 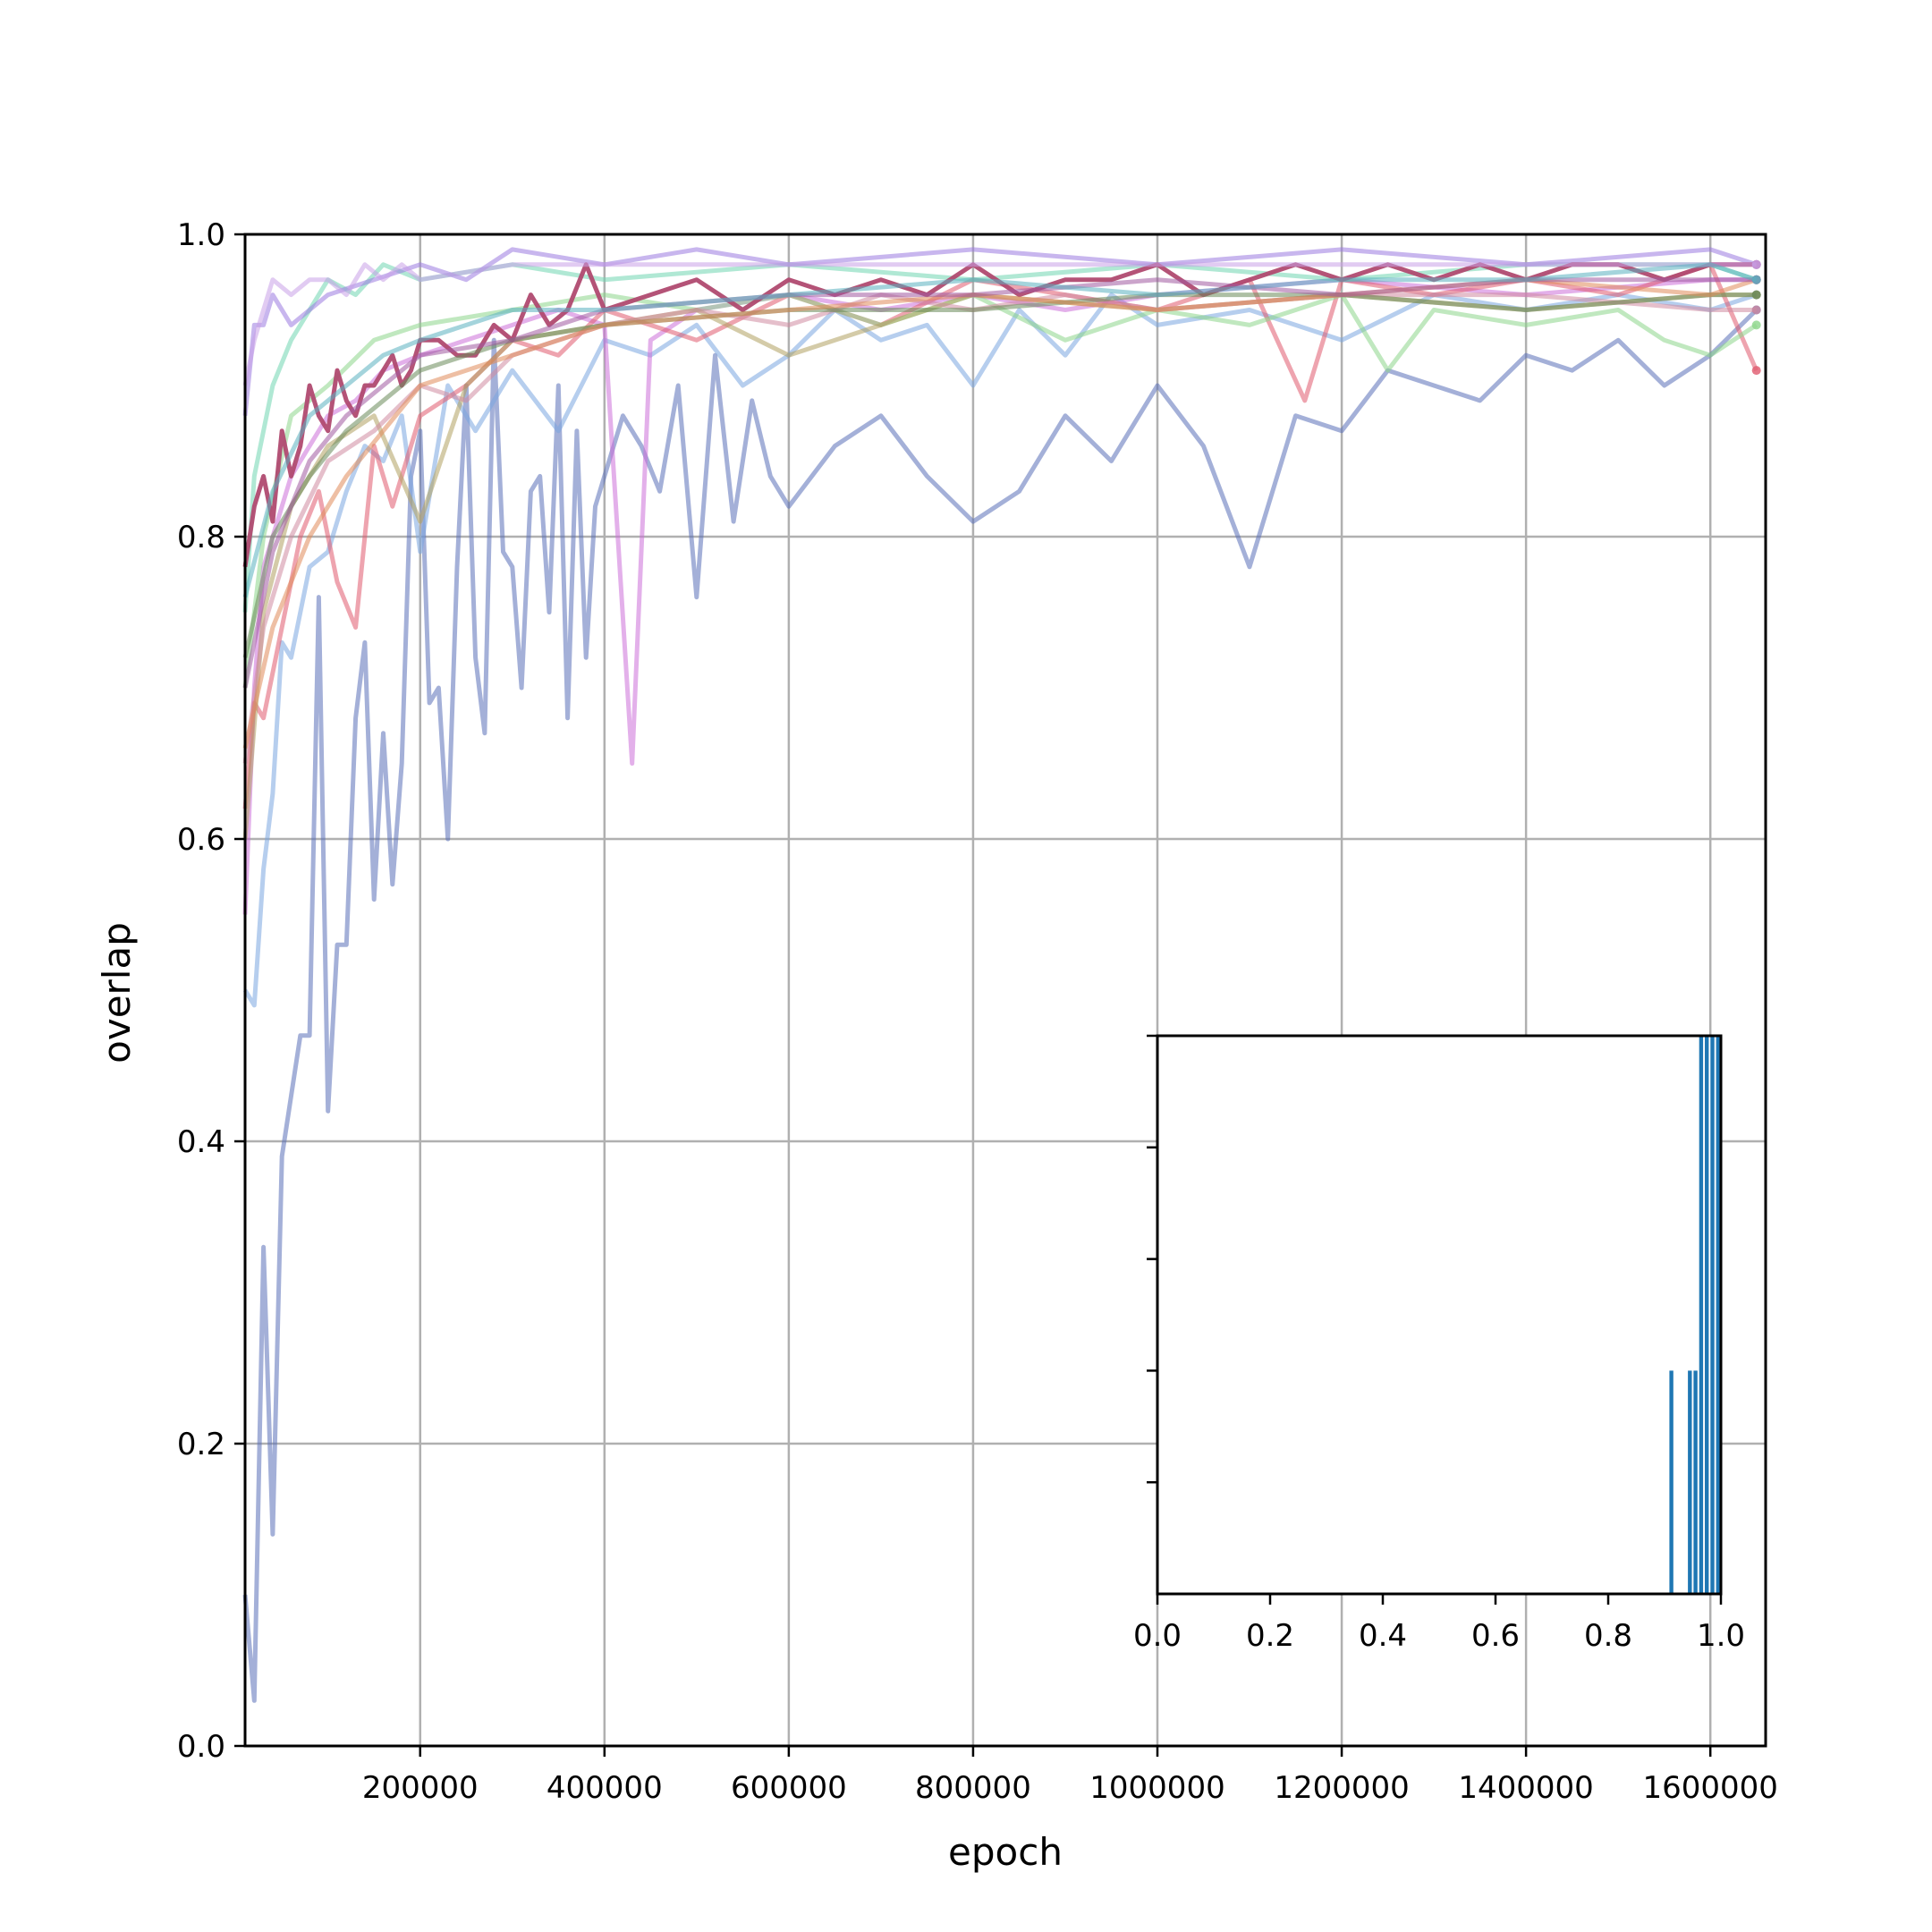 What do you see at coordinates (973, 1788) in the screenshot?
I see `x-tick-label: 800000` at bounding box center [973, 1788].